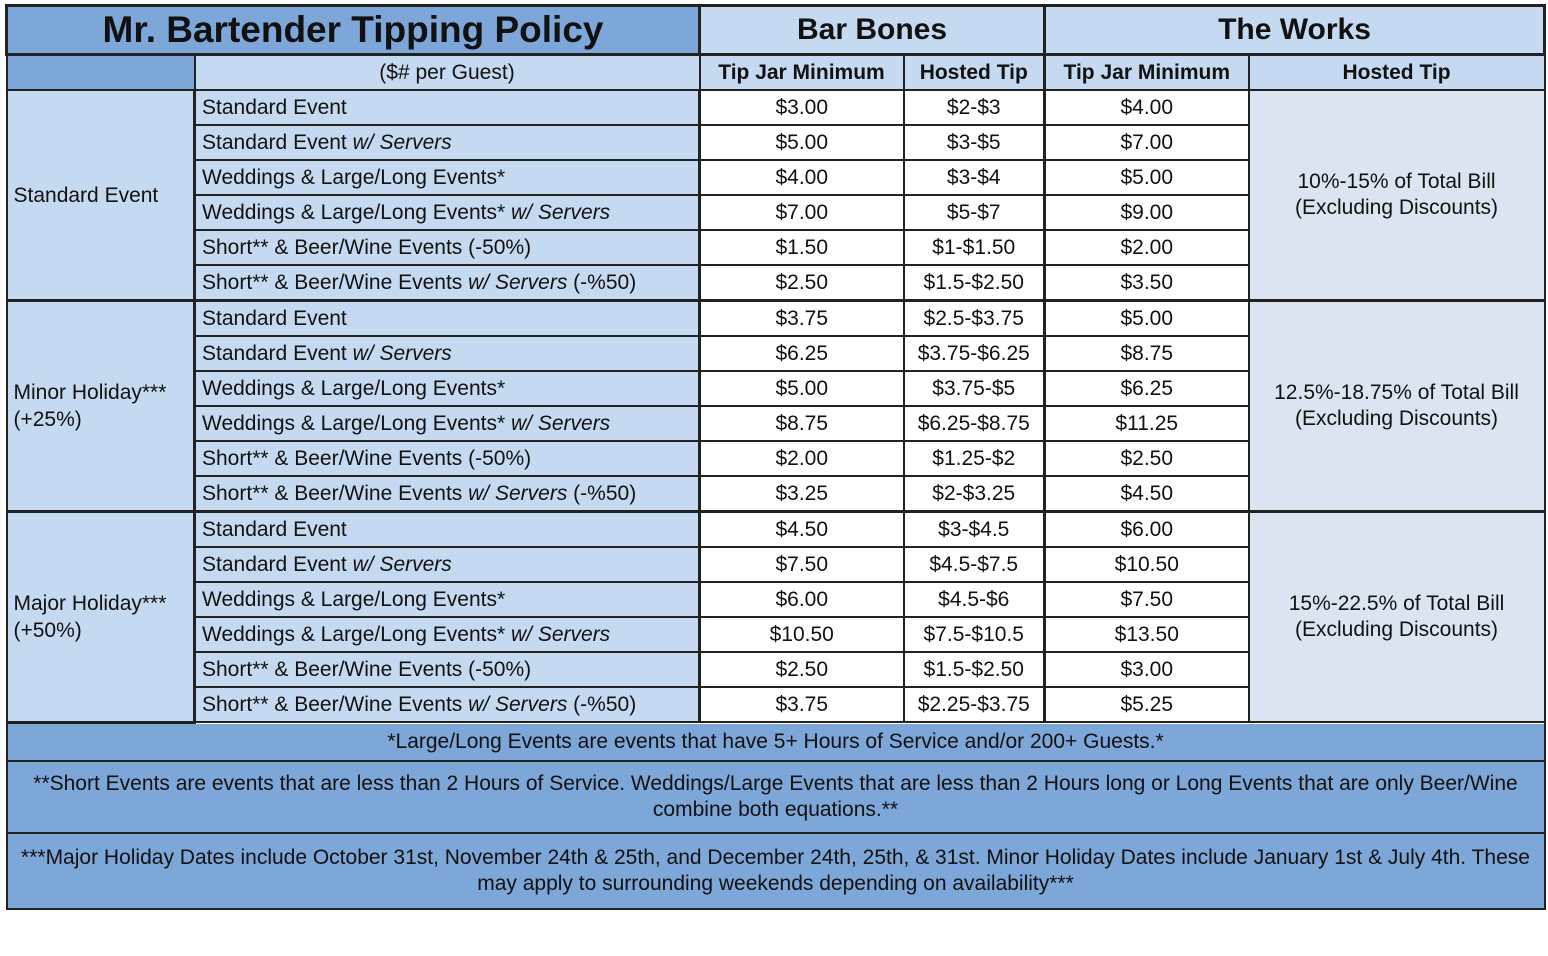  Describe the element at coordinates (1146, 529) in the screenshot. I see `tw-tip-jar-value: $6.00` at that location.